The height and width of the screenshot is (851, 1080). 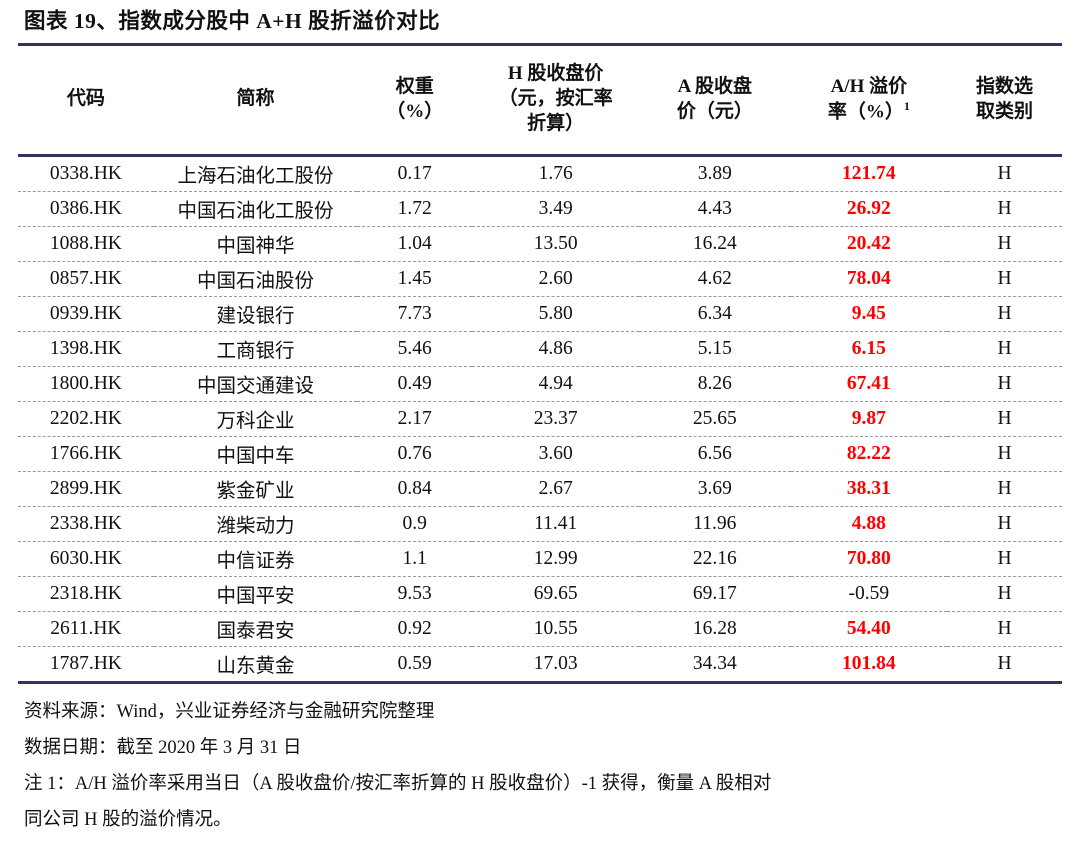 What do you see at coordinates (163, 747) in the screenshot?
I see `note-data-date: 数据日期：截至 2020 年 3 月 31 日` at bounding box center [163, 747].